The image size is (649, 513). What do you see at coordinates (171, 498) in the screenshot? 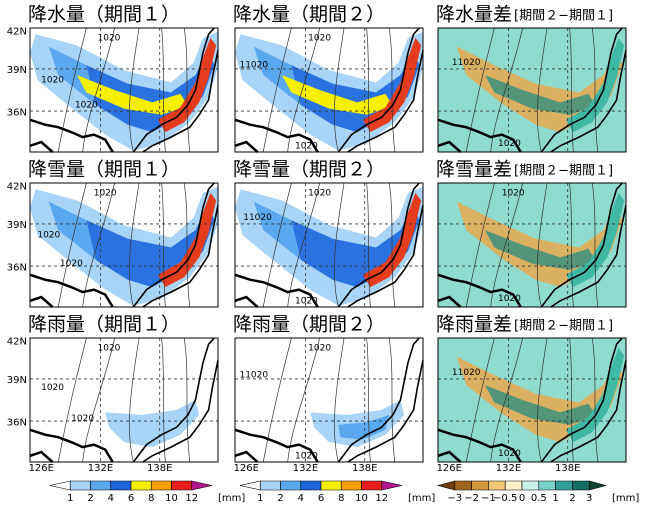
I see `colorbar-tick-label: 10` at bounding box center [171, 498].